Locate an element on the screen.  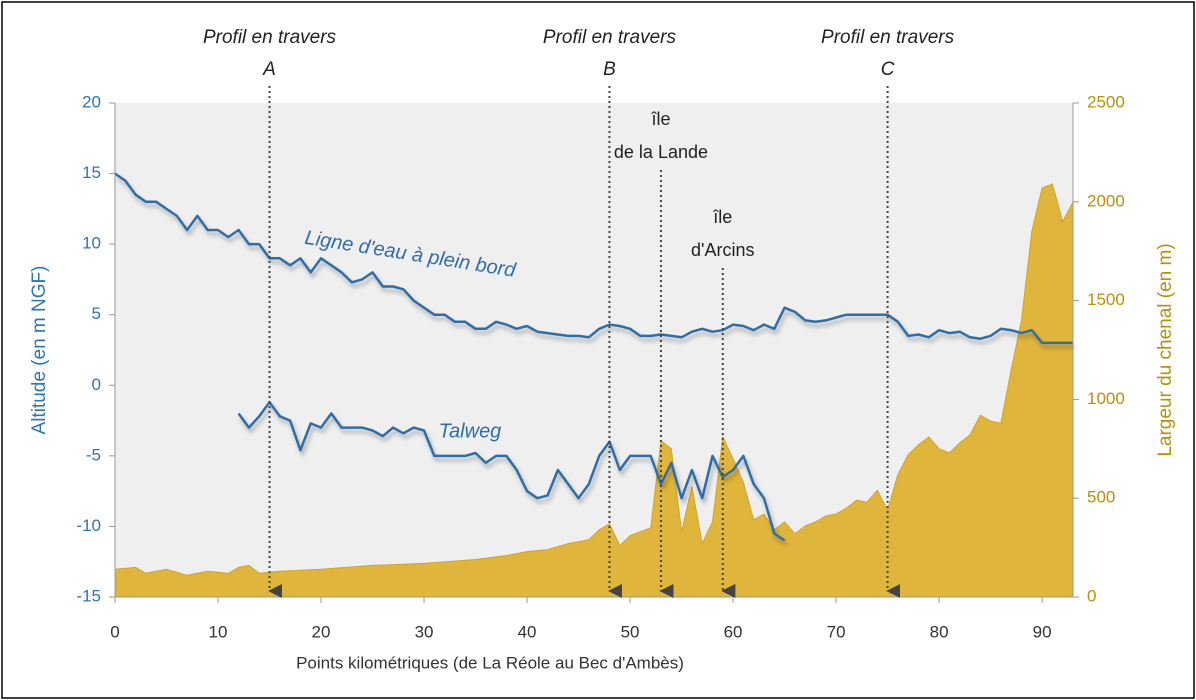
y-tick-label: 10 is located at coordinates (91, 243).